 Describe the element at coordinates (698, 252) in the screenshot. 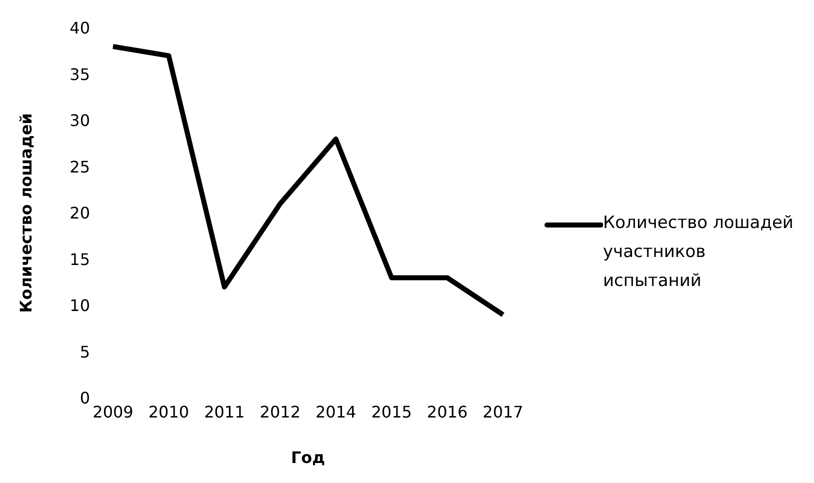

I see `legend-label: Количество лошадей участников испытаний` at that location.